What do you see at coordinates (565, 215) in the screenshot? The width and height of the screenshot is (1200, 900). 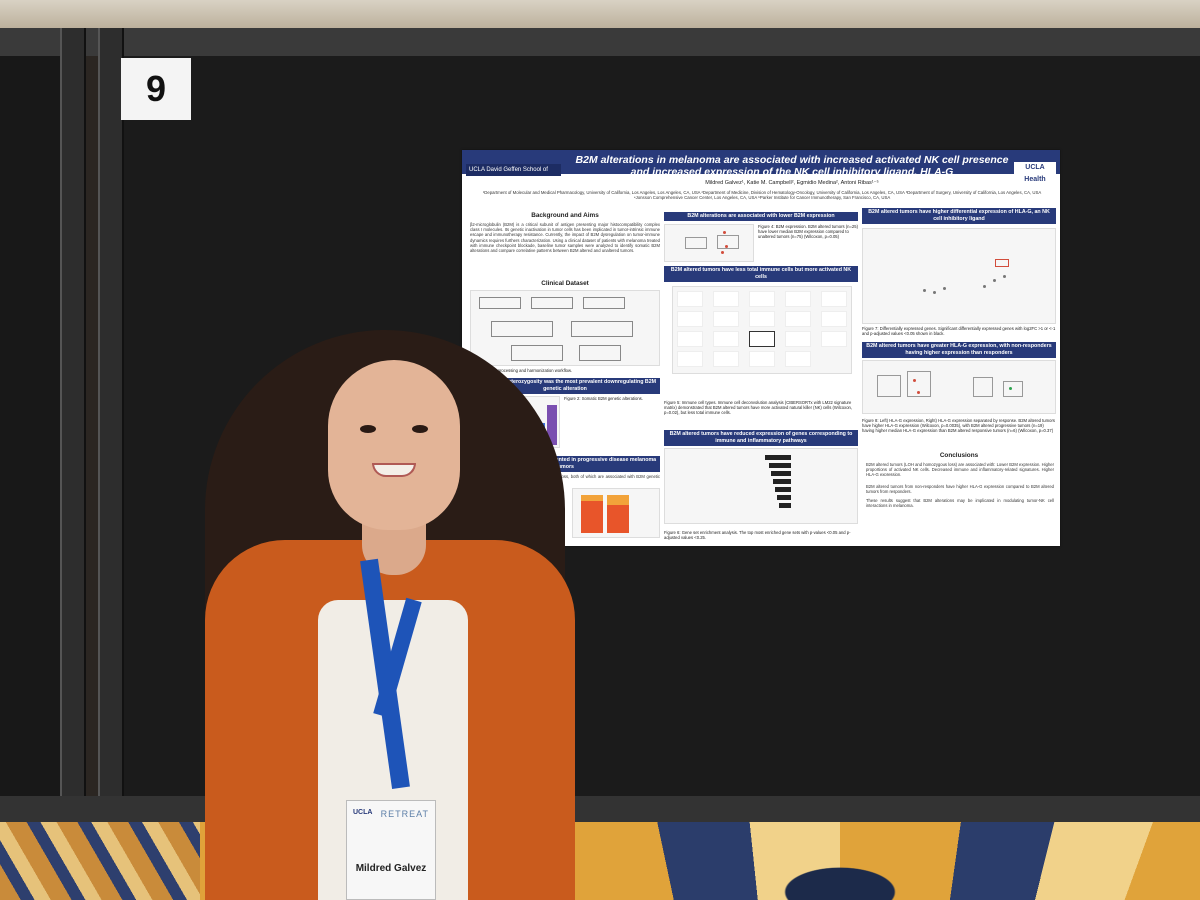 I see `background-heading: Background and Aims` at bounding box center [565, 215].